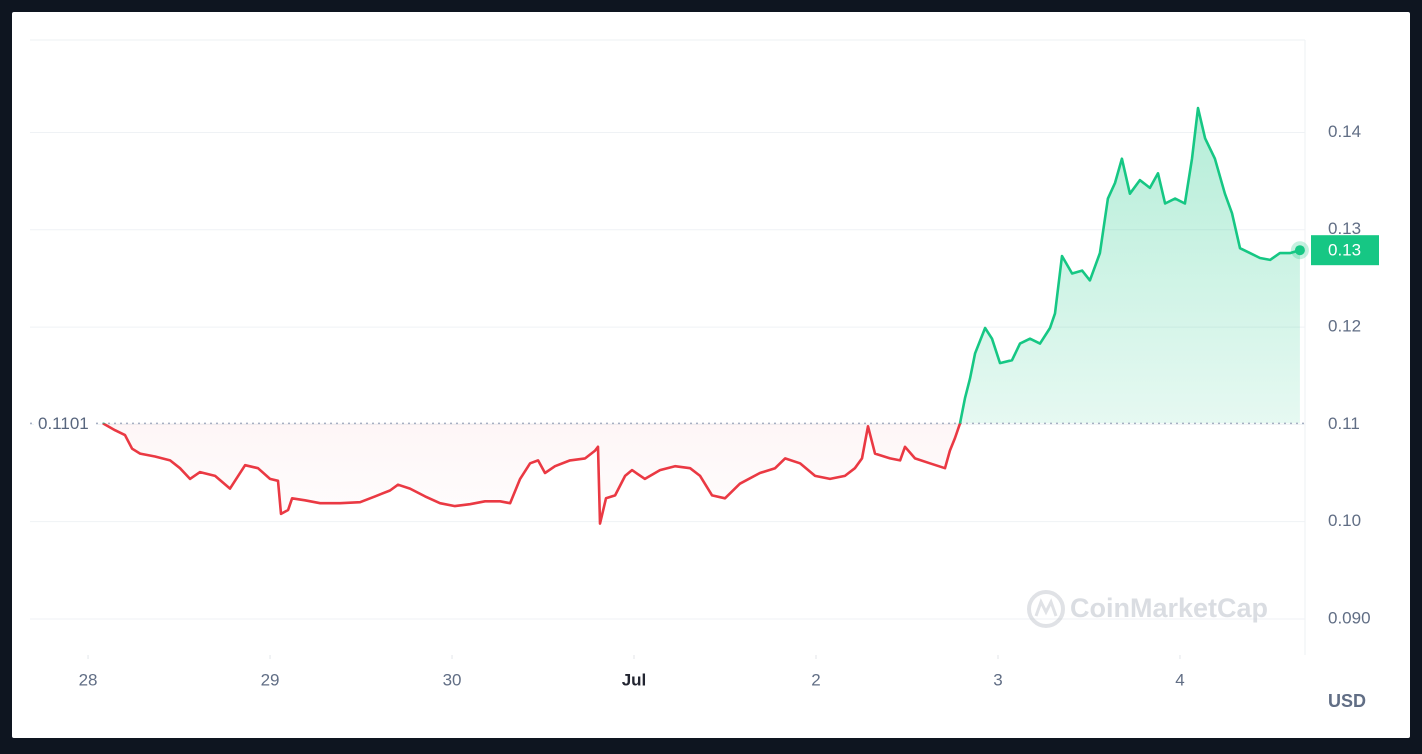 Image resolution: width=1422 pixels, height=754 pixels. I want to click on y-tick-label: 0.090, so click(1349, 617).